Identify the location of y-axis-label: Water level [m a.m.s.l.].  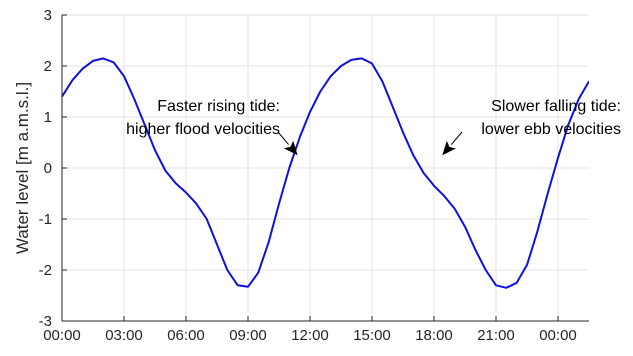
(22, 168).